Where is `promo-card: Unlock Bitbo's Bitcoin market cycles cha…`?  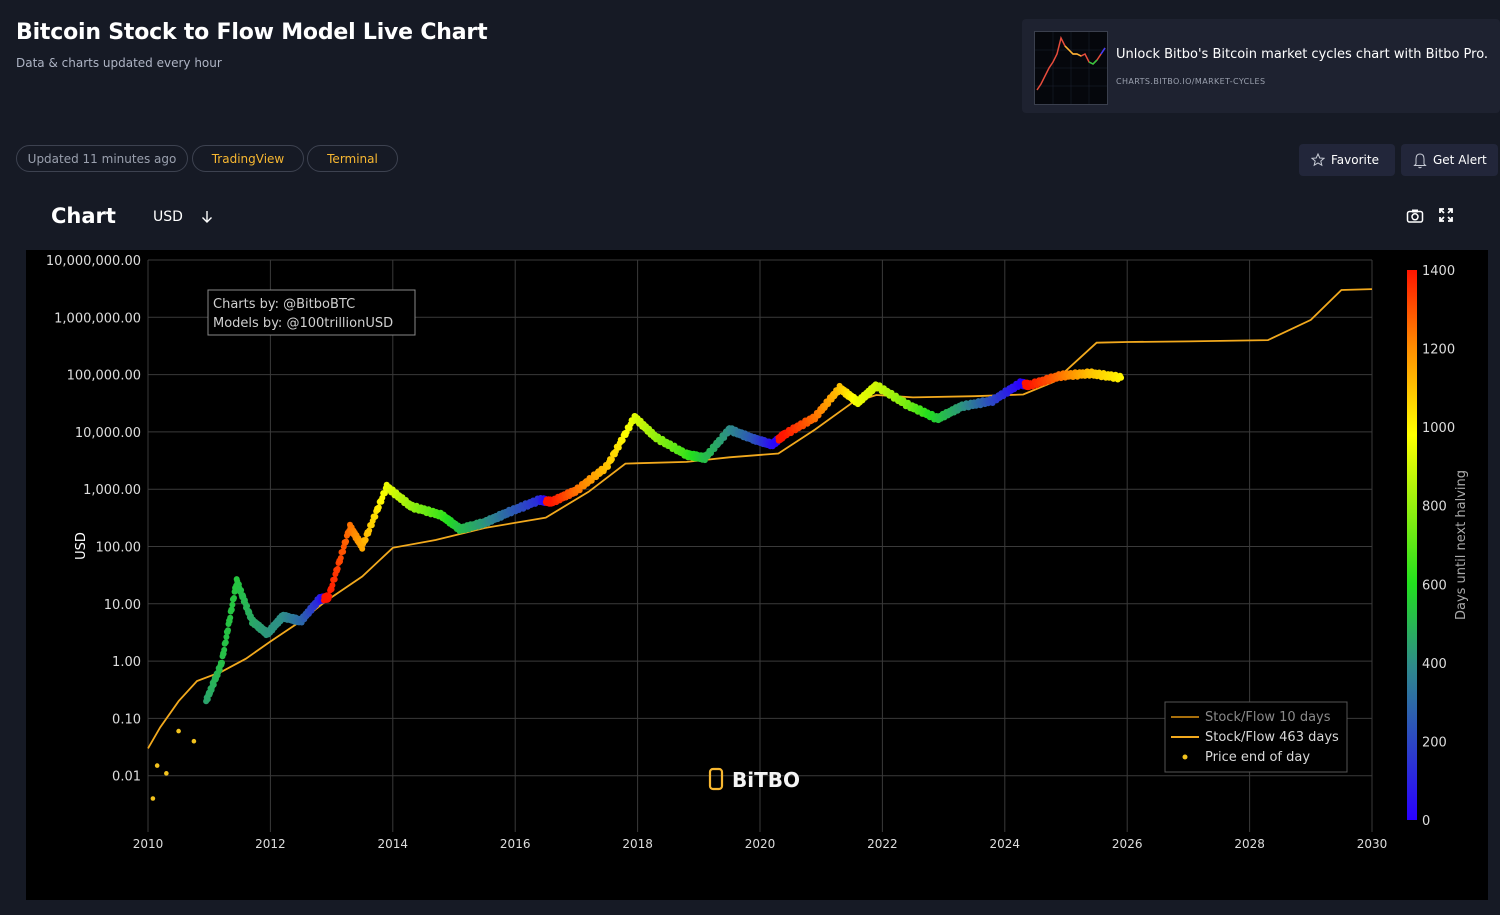
promo-card: Unlock Bitbo's Bitcoin market cycles cha… is located at coordinates (1261, 66).